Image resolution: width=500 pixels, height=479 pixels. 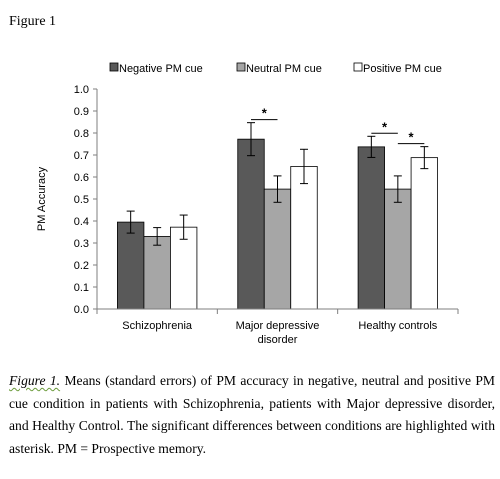 I want to click on x-tick-label: disorder, so click(x=278, y=340).